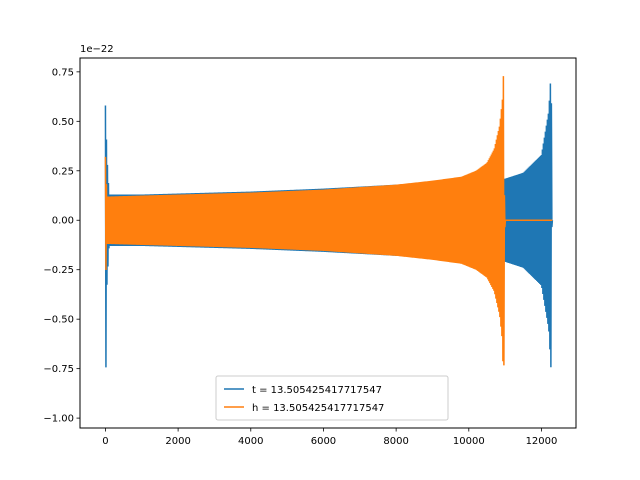 The image size is (640, 480). Describe the element at coordinates (63, 171) in the screenshot. I see `y-tick-label: 0.25` at that location.